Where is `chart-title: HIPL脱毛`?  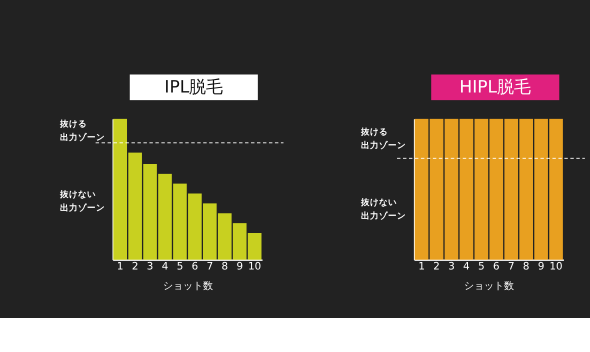 chart-title: HIPL脱毛 is located at coordinates (495, 87).